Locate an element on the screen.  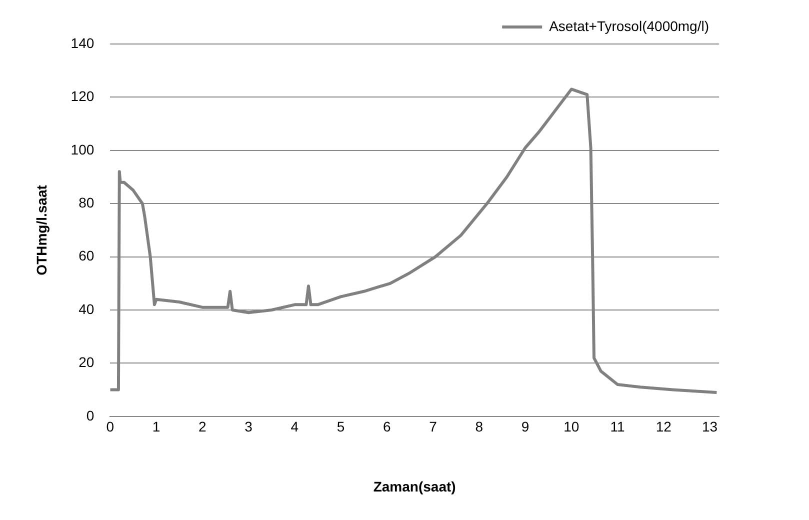
y-tick-label: 20 is located at coordinates (86, 362).